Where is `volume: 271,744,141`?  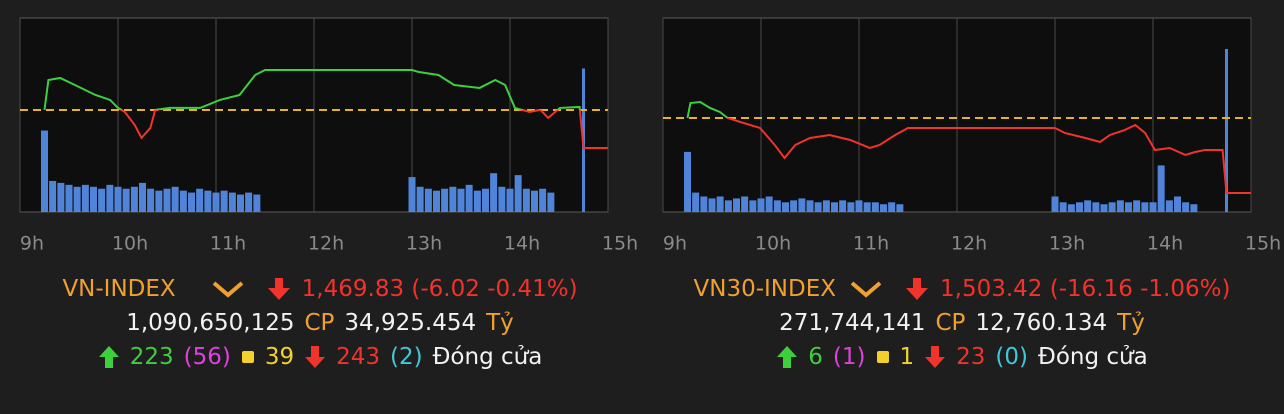
volume: 271,744,141 is located at coordinates (852, 323).